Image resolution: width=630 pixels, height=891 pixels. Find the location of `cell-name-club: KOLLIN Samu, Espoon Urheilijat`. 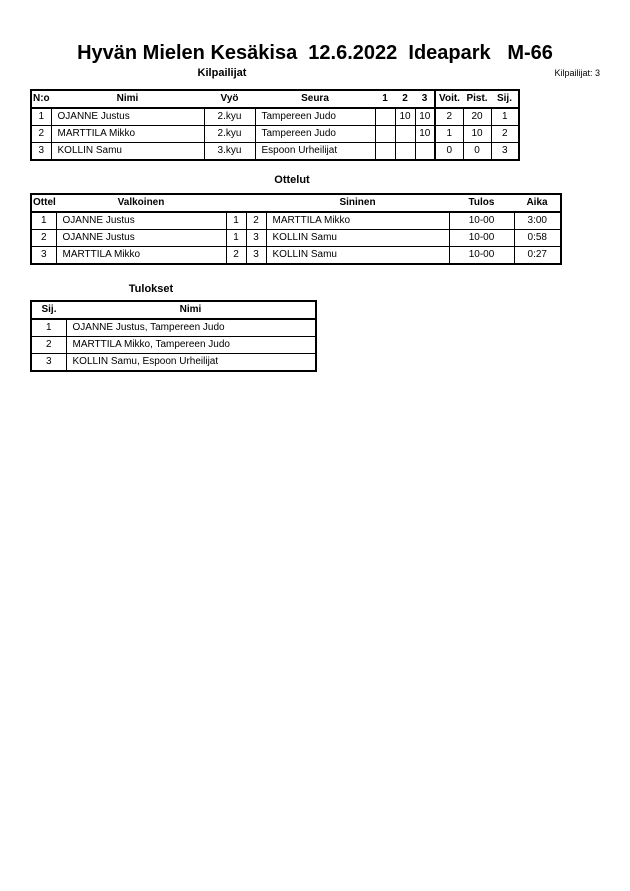

cell-name-club: KOLLIN Samu, Espoon Urheilijat is located at coordinates (191, 362).